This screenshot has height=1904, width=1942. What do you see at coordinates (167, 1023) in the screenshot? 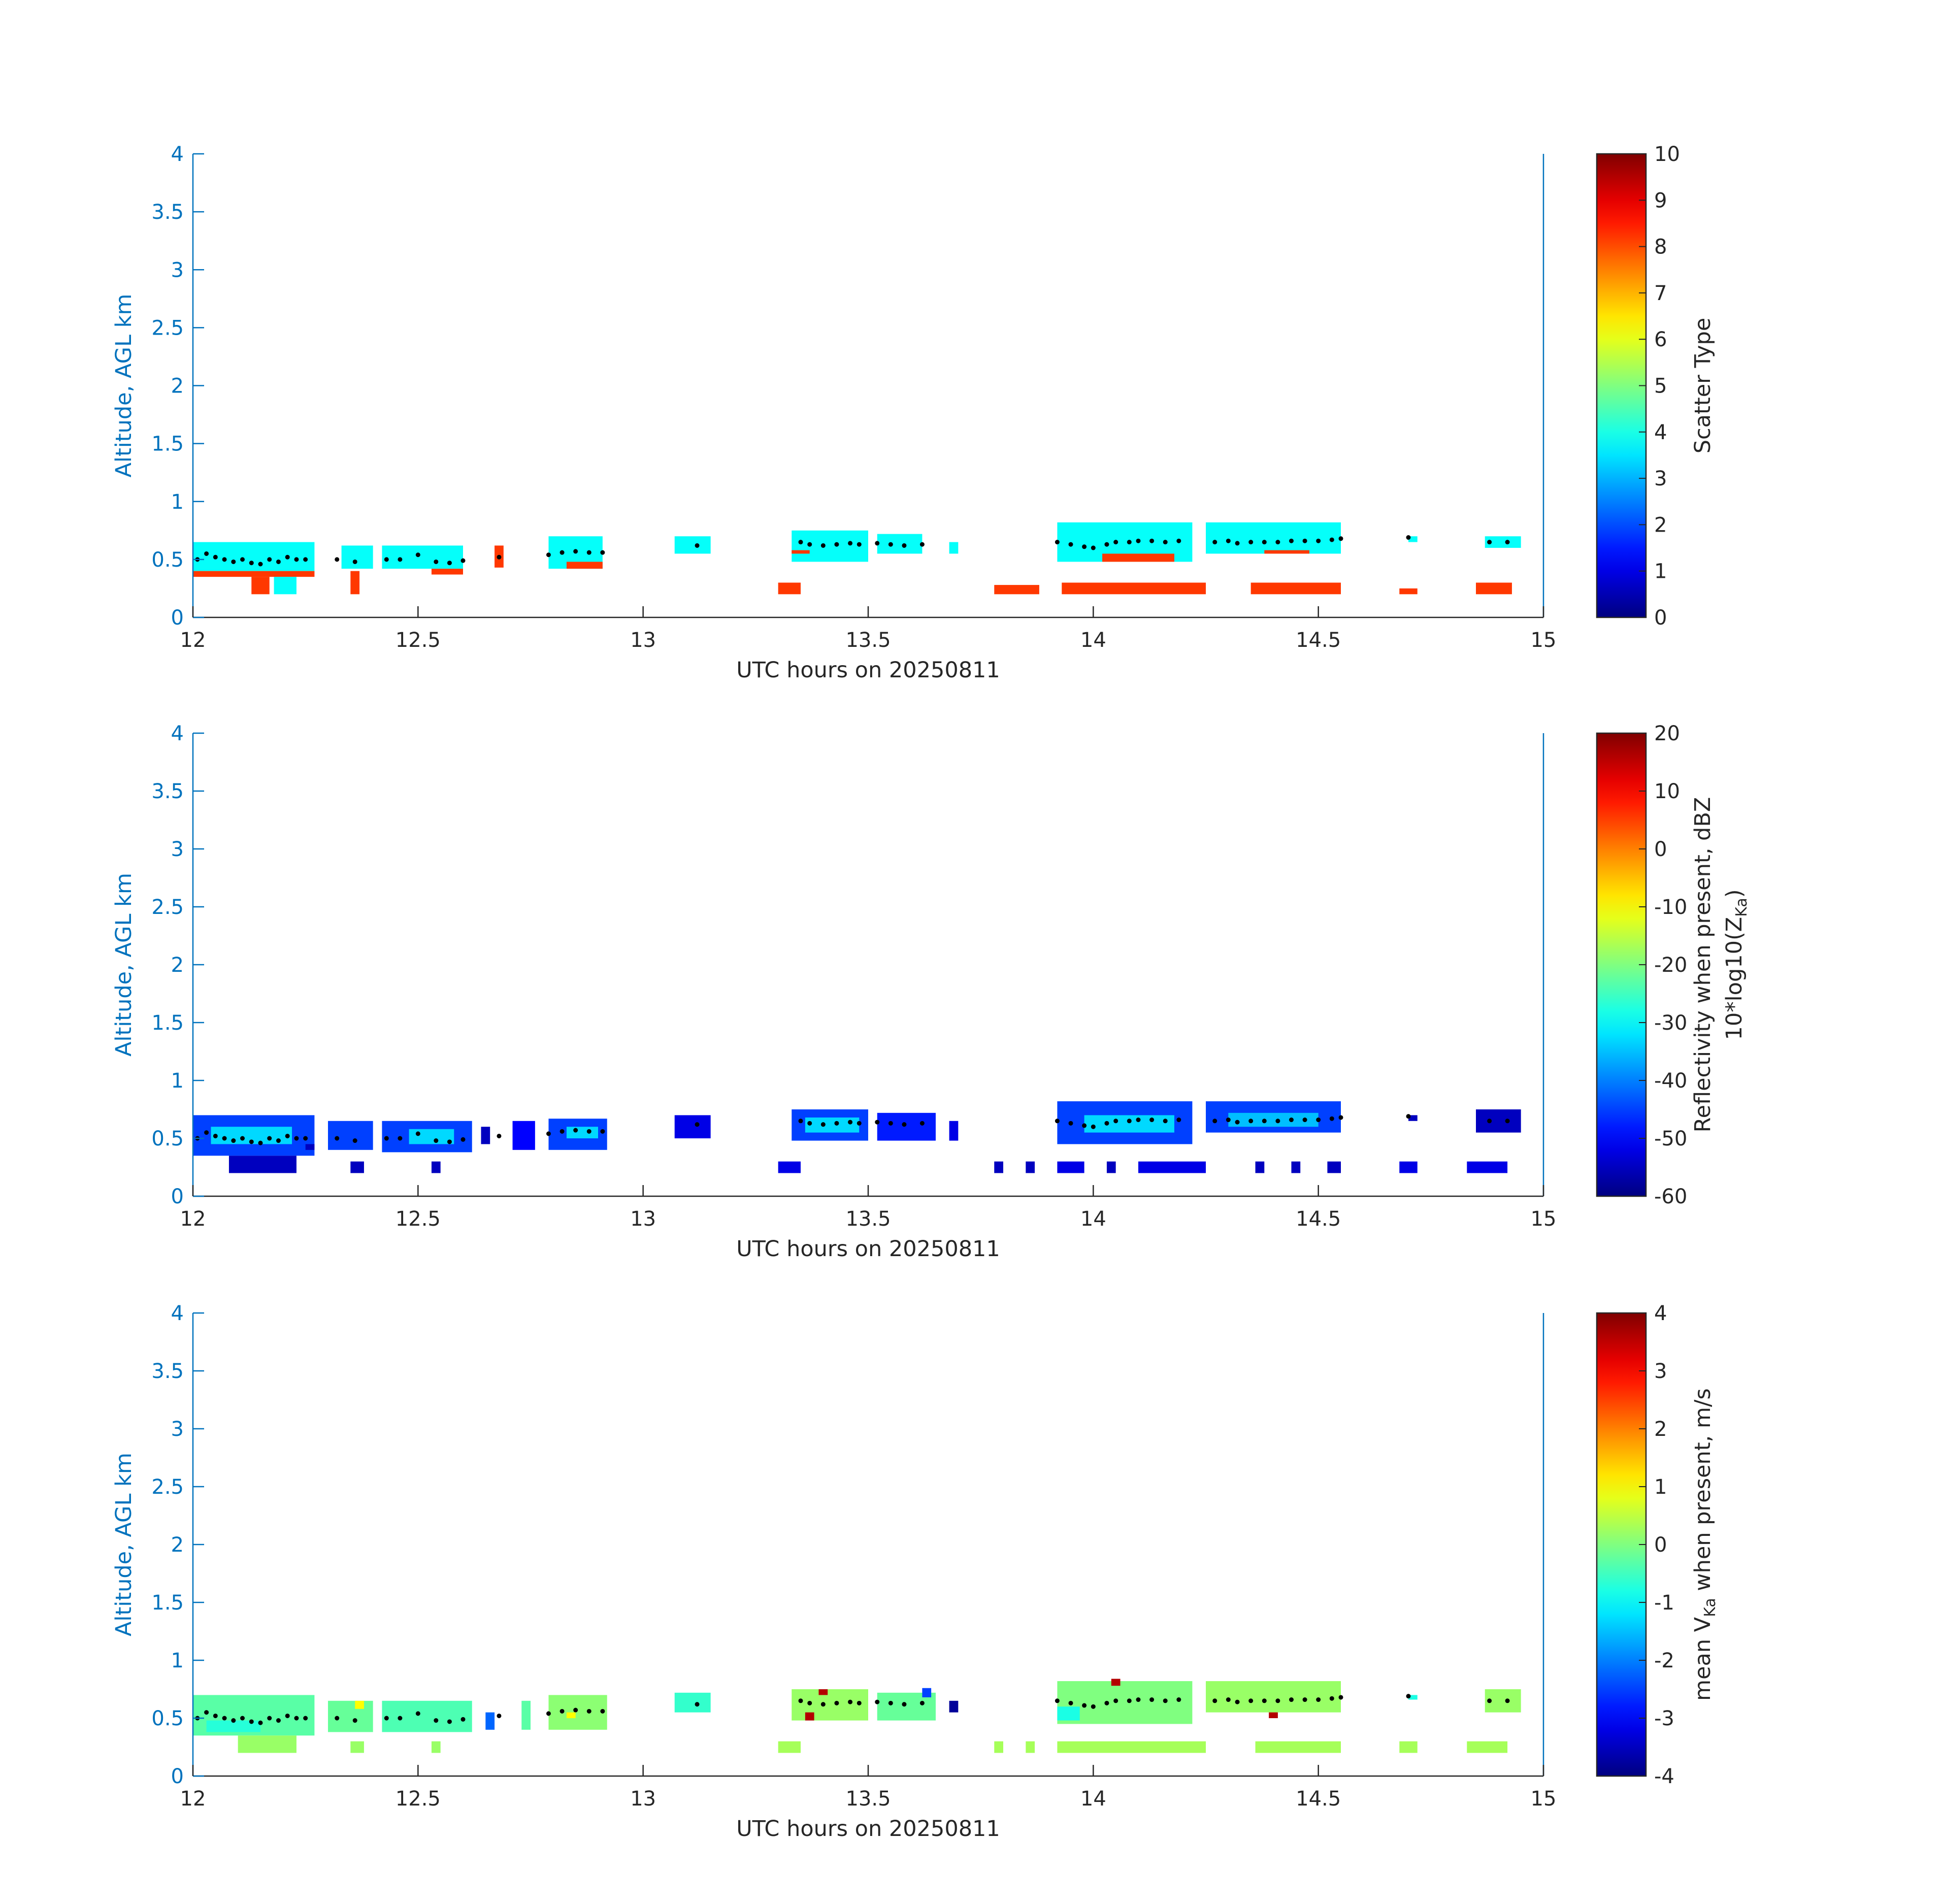
I see `y-tick-label: 1.5` at bounding box center [167, 1023].